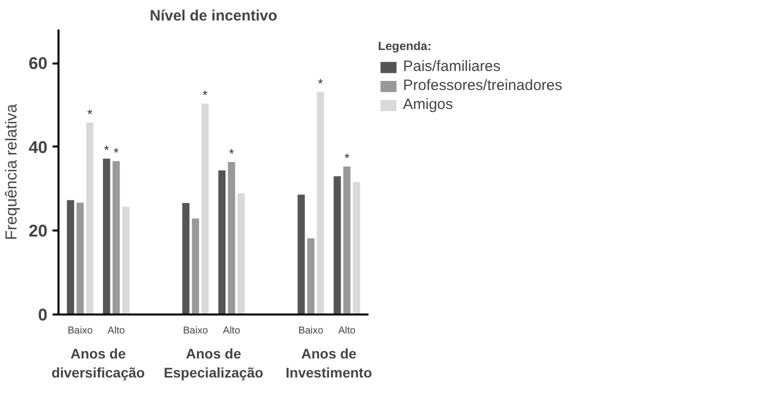 The width and height of the screenshot is (781, 401). What do you see at coordinates (38, 64) in the screenshot?
I see `y-tick-label: 60` at bounding box center [38, 64].